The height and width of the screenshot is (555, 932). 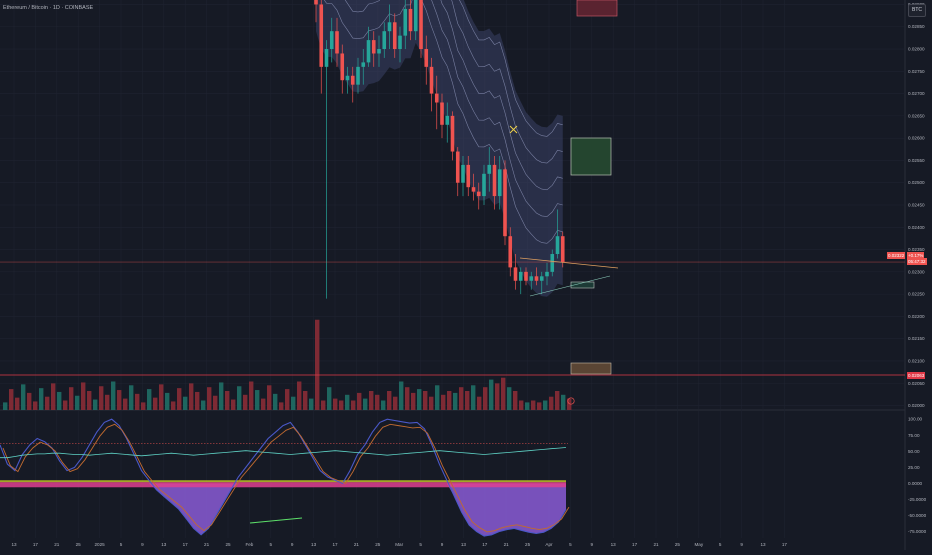 I want to click on flash-icon, so click(x=571, y=401).